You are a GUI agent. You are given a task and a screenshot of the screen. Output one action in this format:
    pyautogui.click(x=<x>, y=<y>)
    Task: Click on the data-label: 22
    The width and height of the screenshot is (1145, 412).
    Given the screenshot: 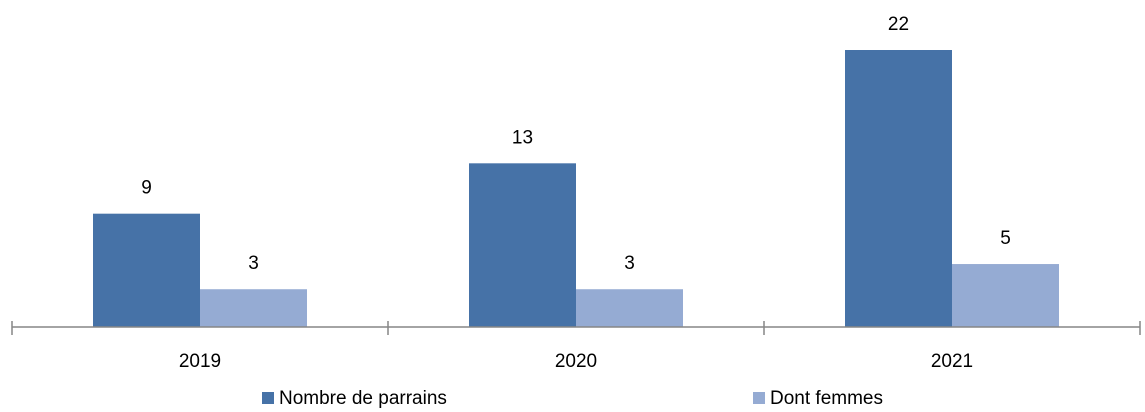 What is the action you would take?
    pyautogui.click(x=898, y=24)
    